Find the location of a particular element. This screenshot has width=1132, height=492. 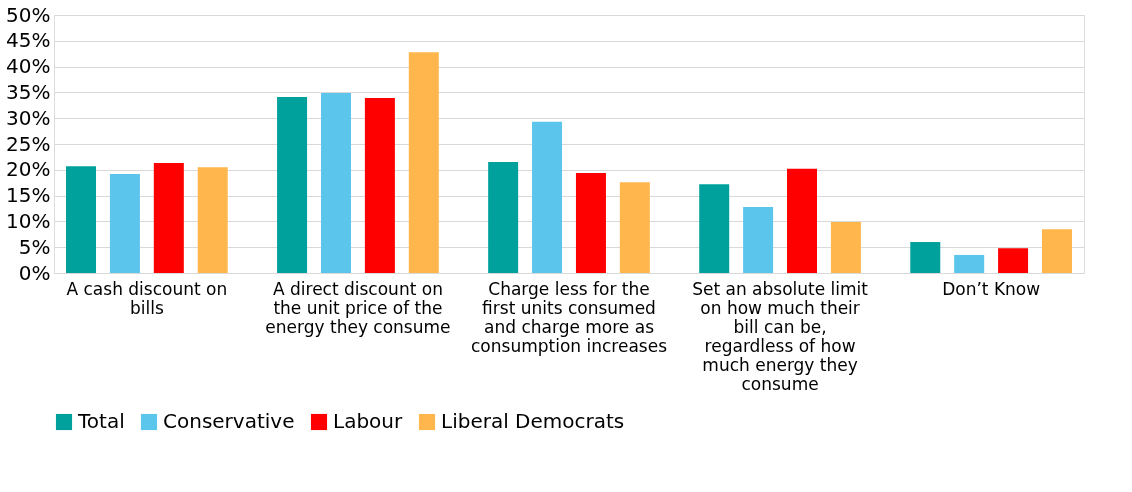

y-tick-label: 25% is located at coordinates (28, 143).